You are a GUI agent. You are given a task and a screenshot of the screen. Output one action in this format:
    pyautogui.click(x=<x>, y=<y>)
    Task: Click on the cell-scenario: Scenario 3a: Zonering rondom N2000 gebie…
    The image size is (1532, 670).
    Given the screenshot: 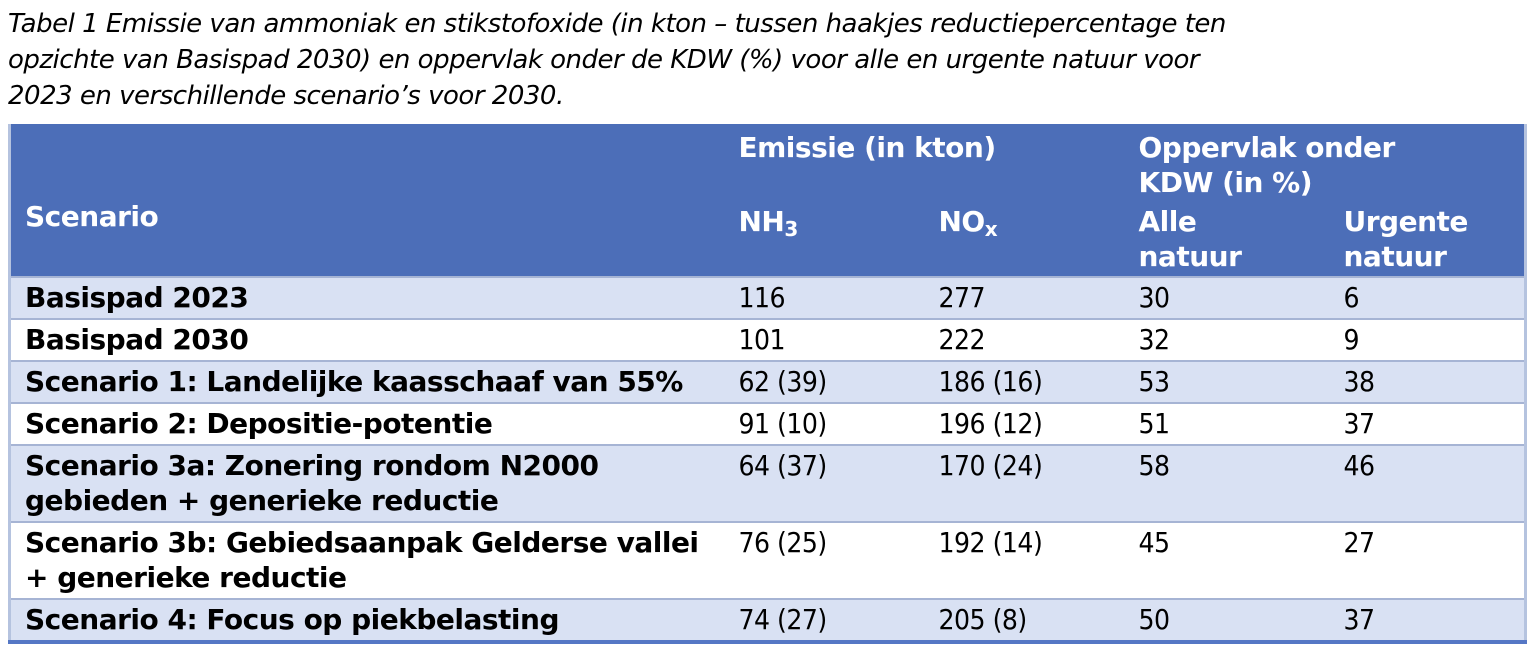 What is the action you would take?
    pyautogui.click(x=367, y=483)
    